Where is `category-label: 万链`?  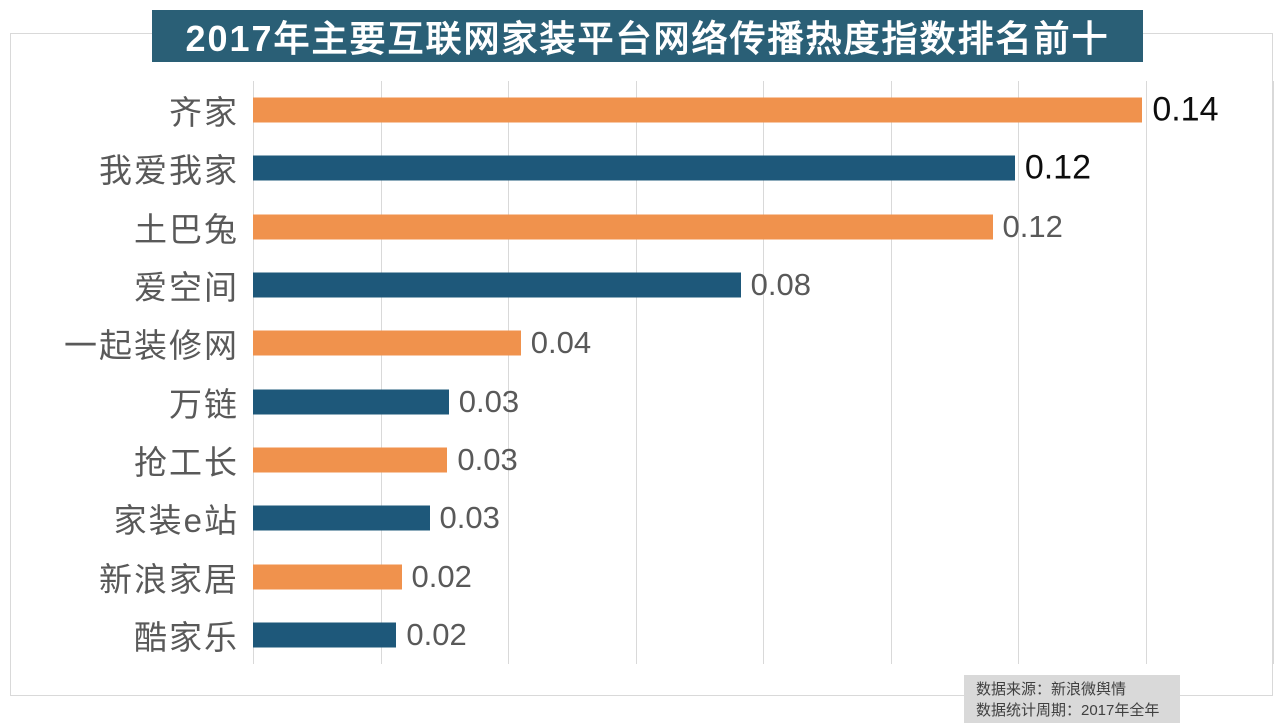
category-label: 万链 is located at coordinates (204, 404).